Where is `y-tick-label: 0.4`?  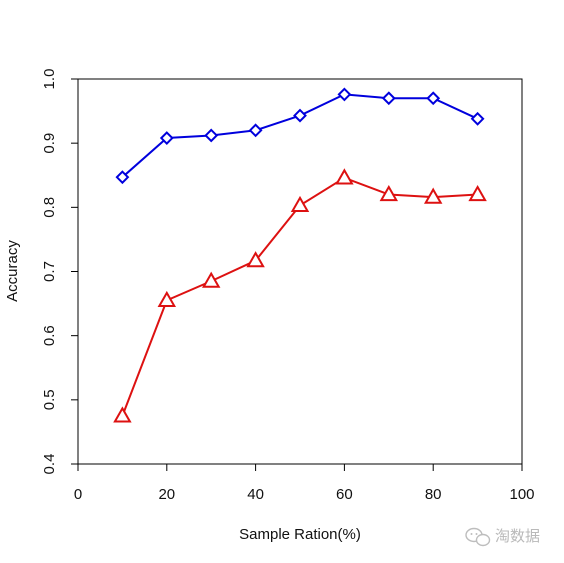 y-tick-label: 0.4 is located at coordinates (49, 464).